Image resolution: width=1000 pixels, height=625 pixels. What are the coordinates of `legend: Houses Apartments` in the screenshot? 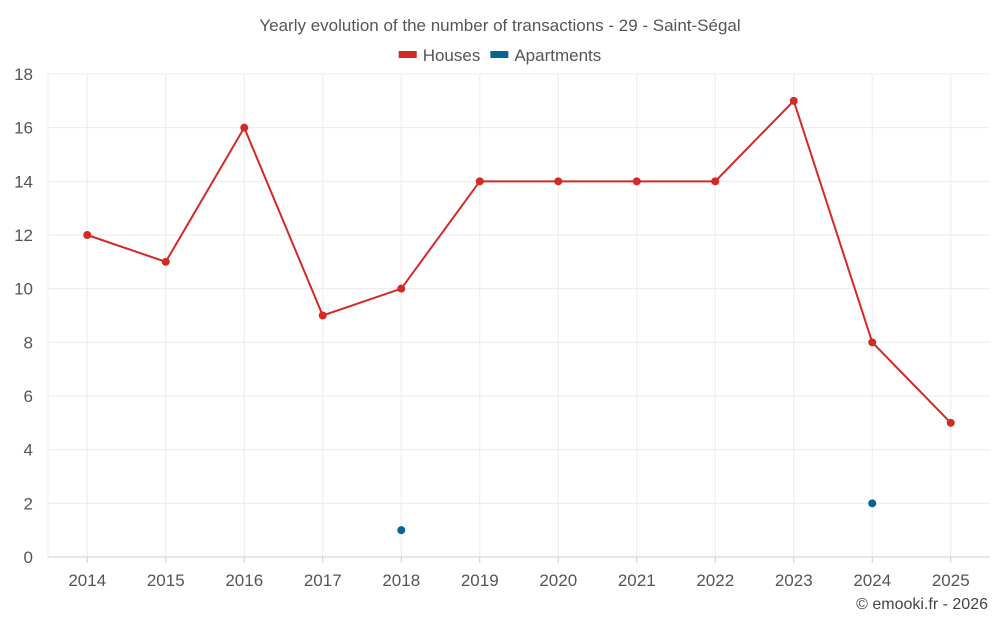 It's located at (500, 55).